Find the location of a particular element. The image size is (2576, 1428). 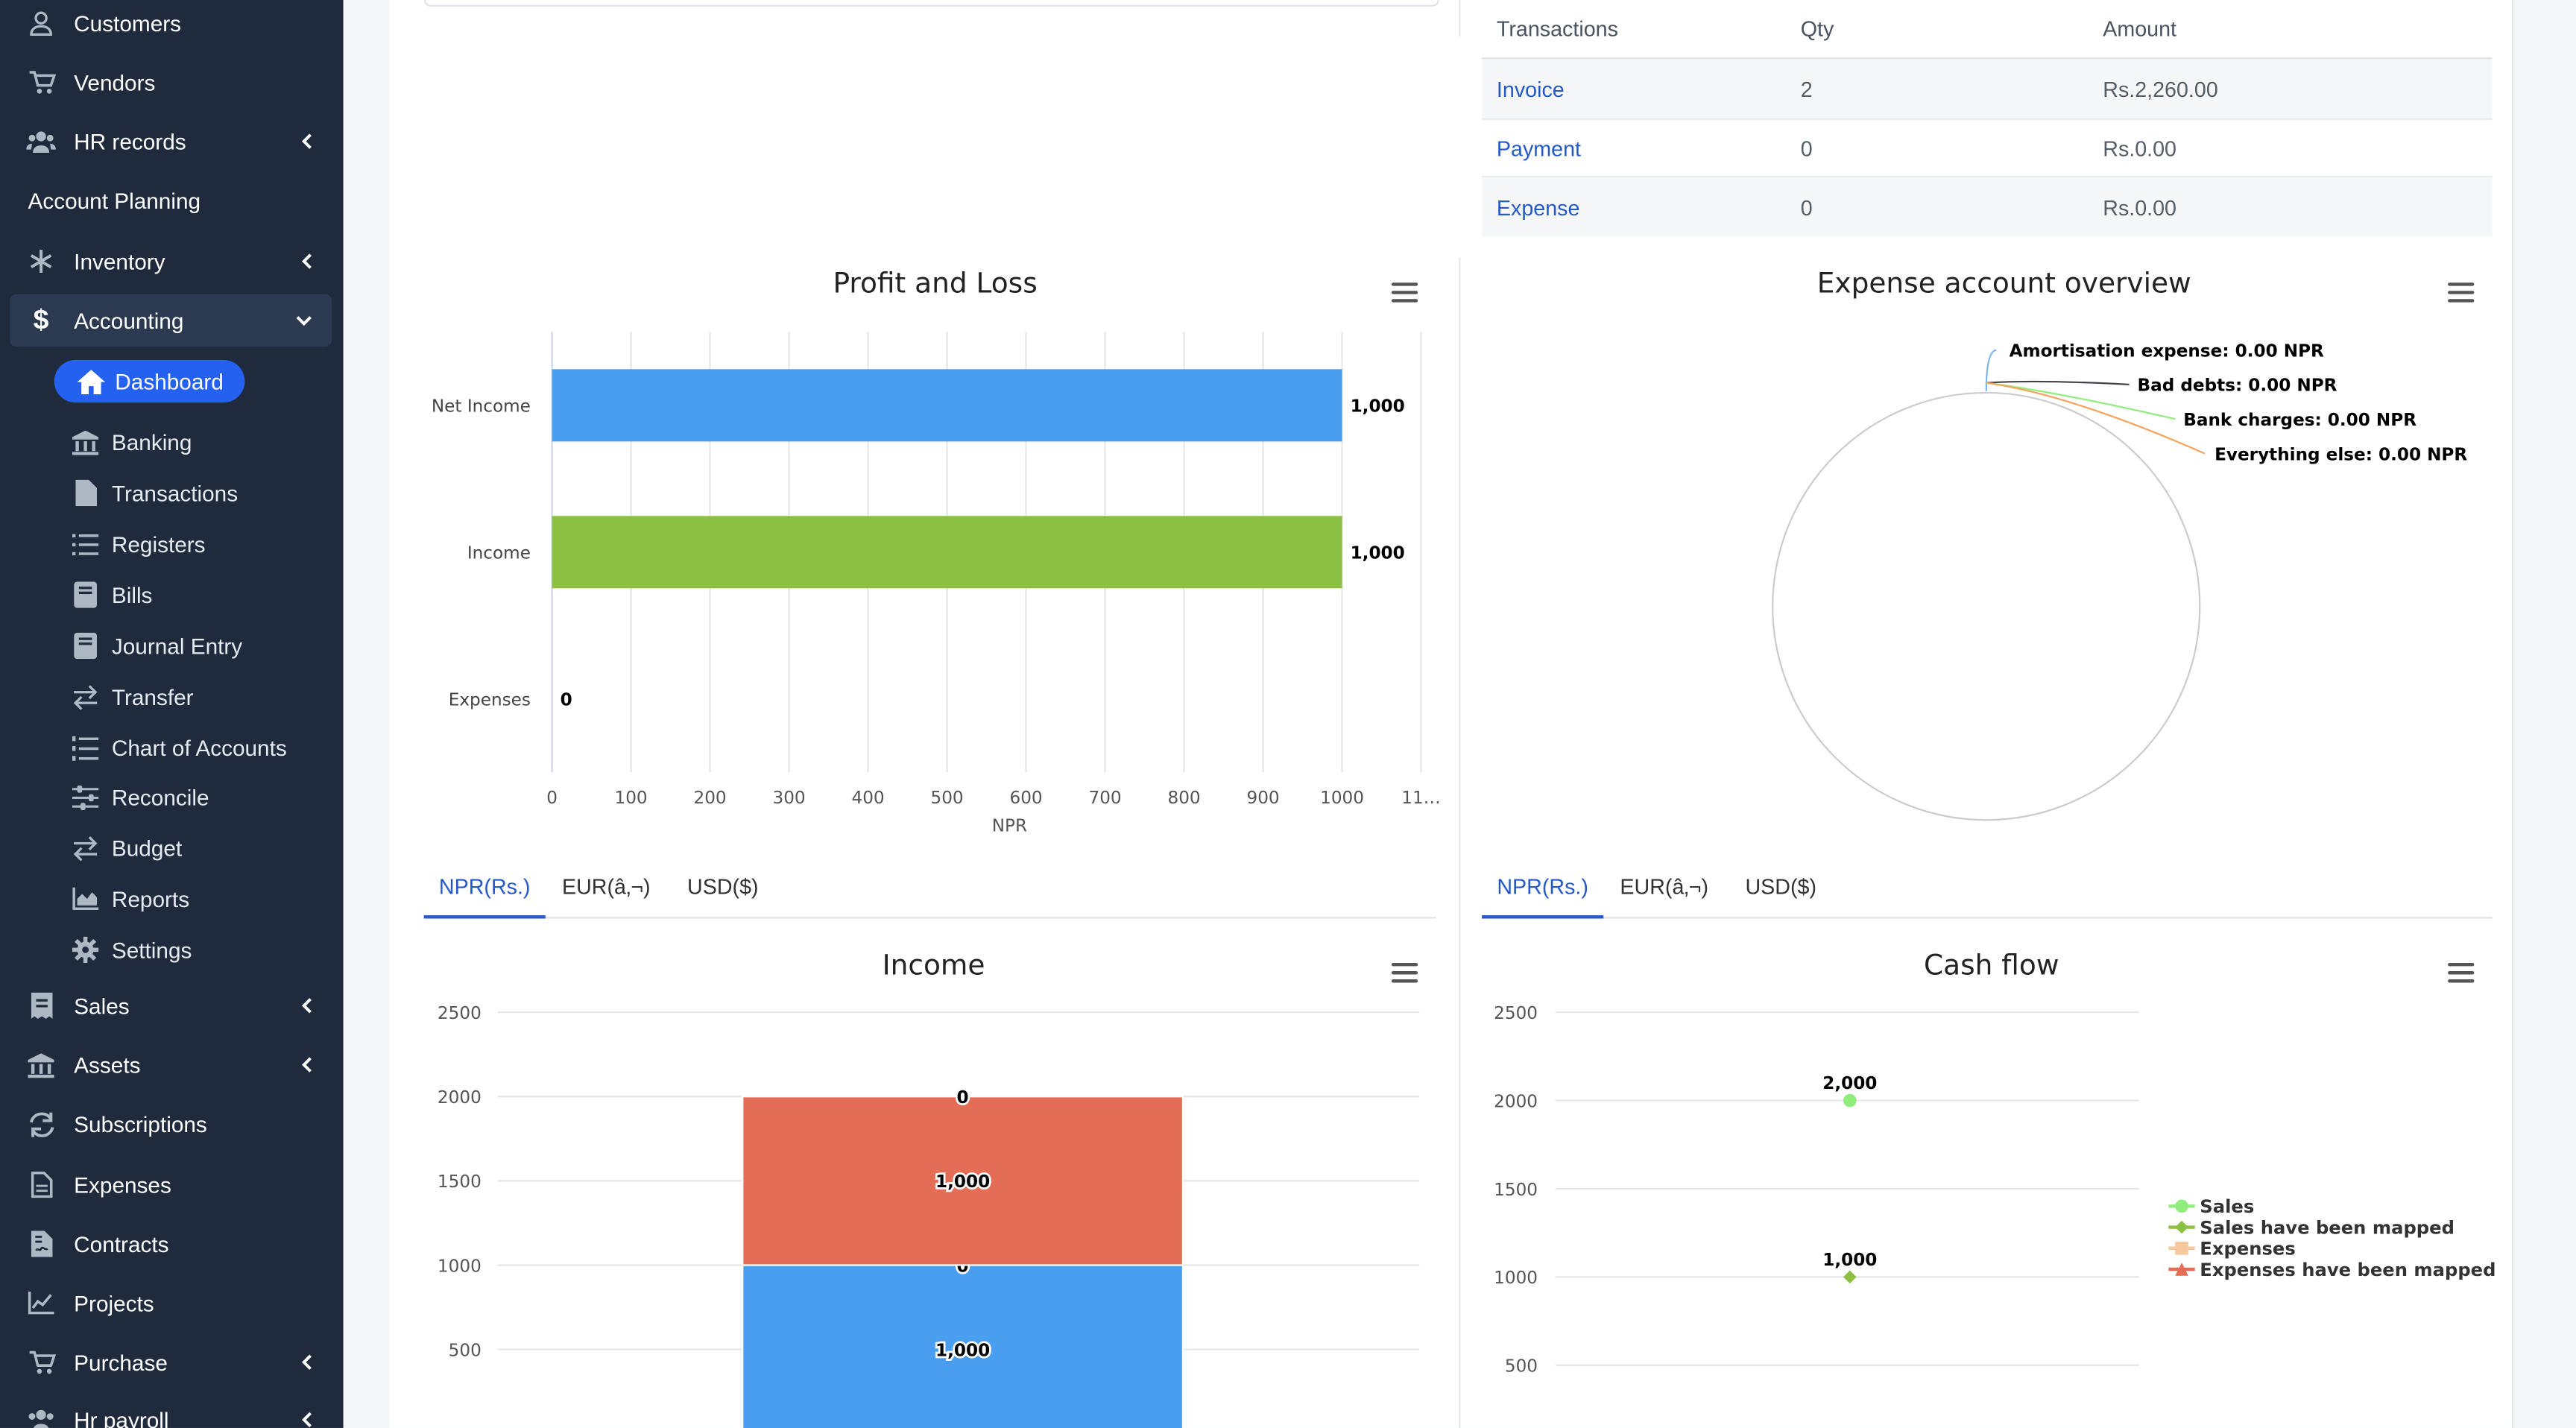

nav-label: Purchase is located at coordinates (121, 1362).